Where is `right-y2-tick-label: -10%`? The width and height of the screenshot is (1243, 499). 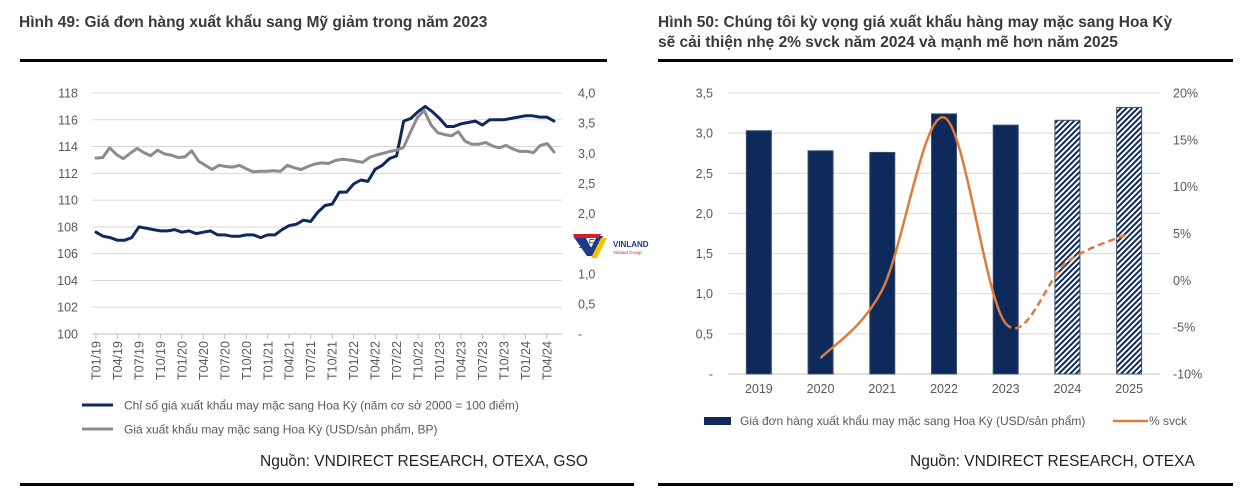
right-y2-tick-label: -10% is located at coordinates (1187, 375).